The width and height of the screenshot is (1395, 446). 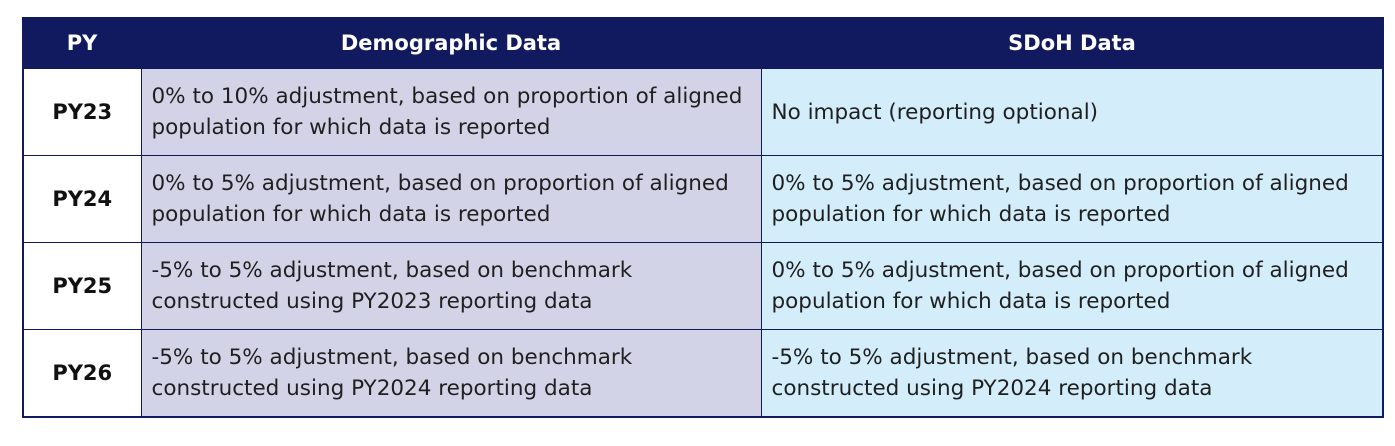 I want to click on py-cell: PY23, so click(x=82, y=111).